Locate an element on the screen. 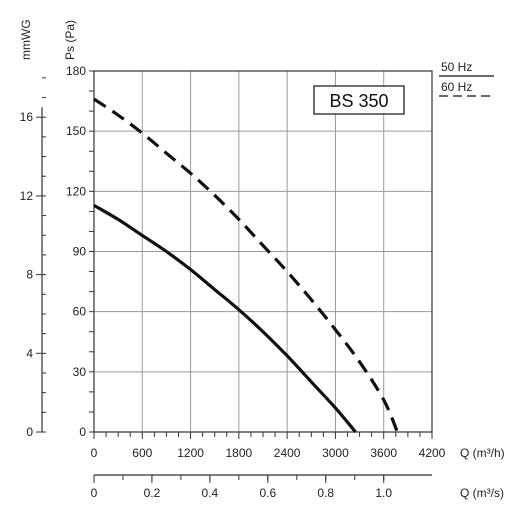  x-tick-label: 3600 is located at coordinates (383, 453).